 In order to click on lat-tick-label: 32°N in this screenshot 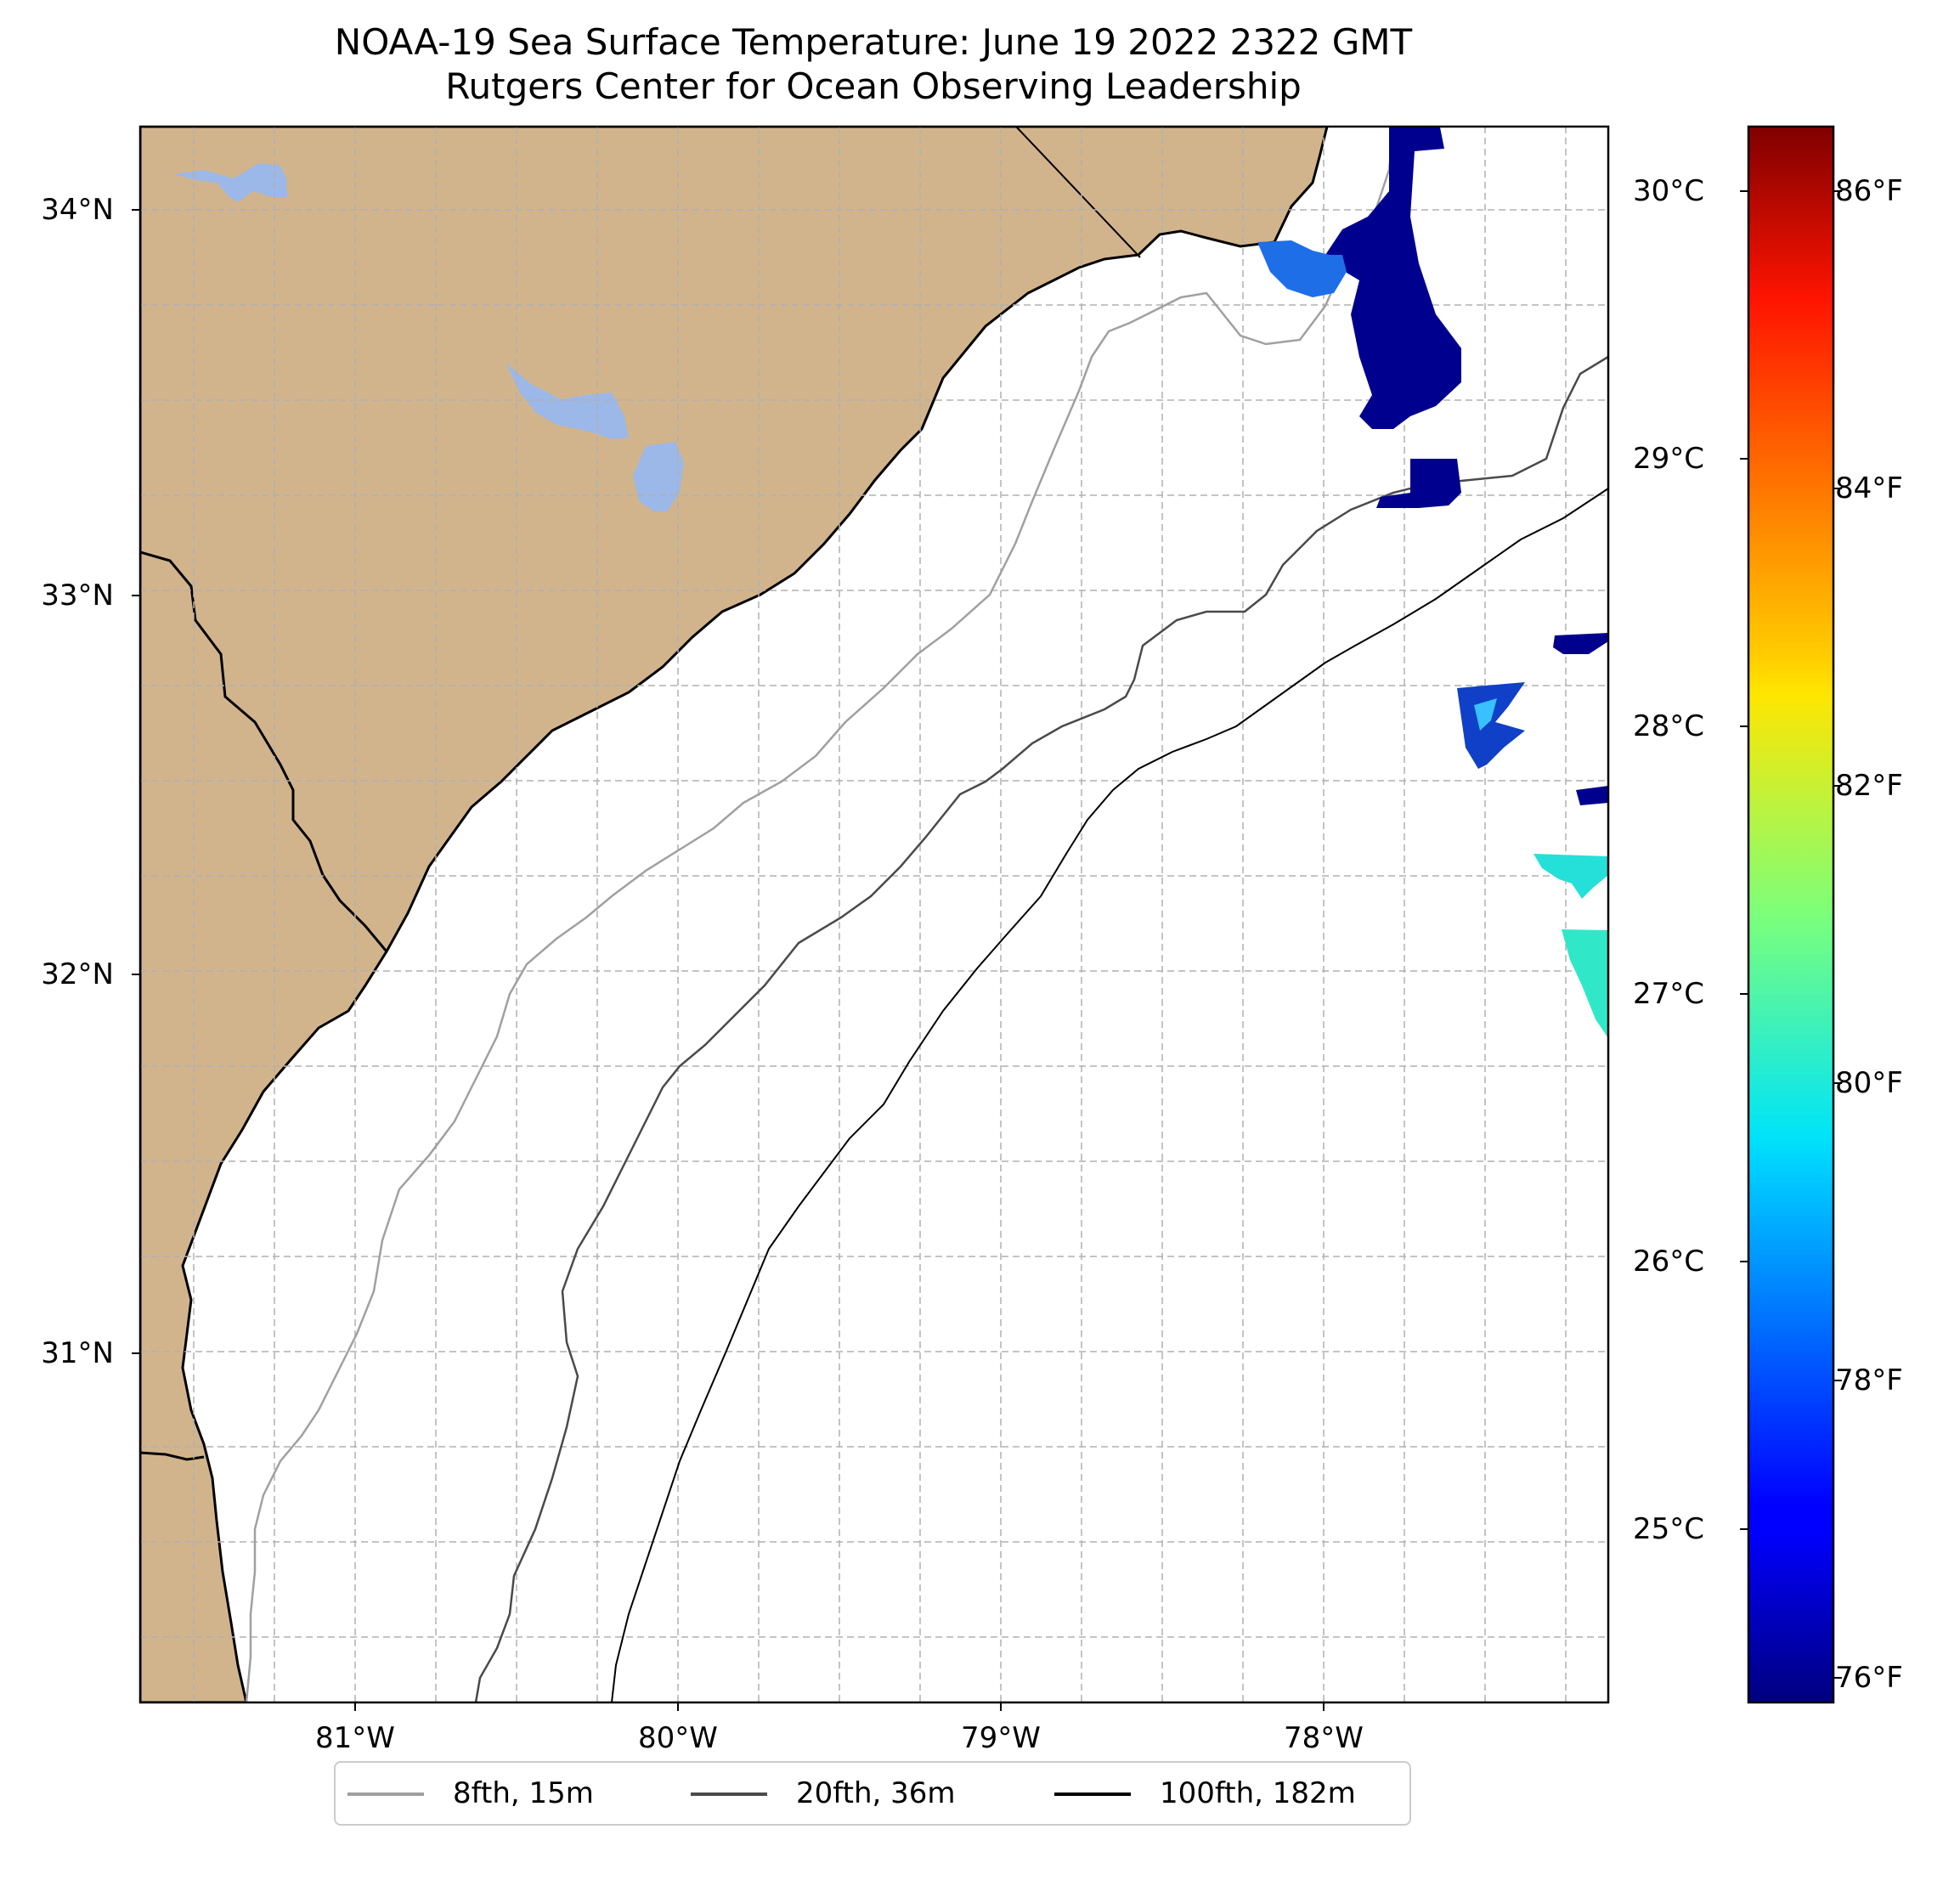, I will do `click(78, 974)`.